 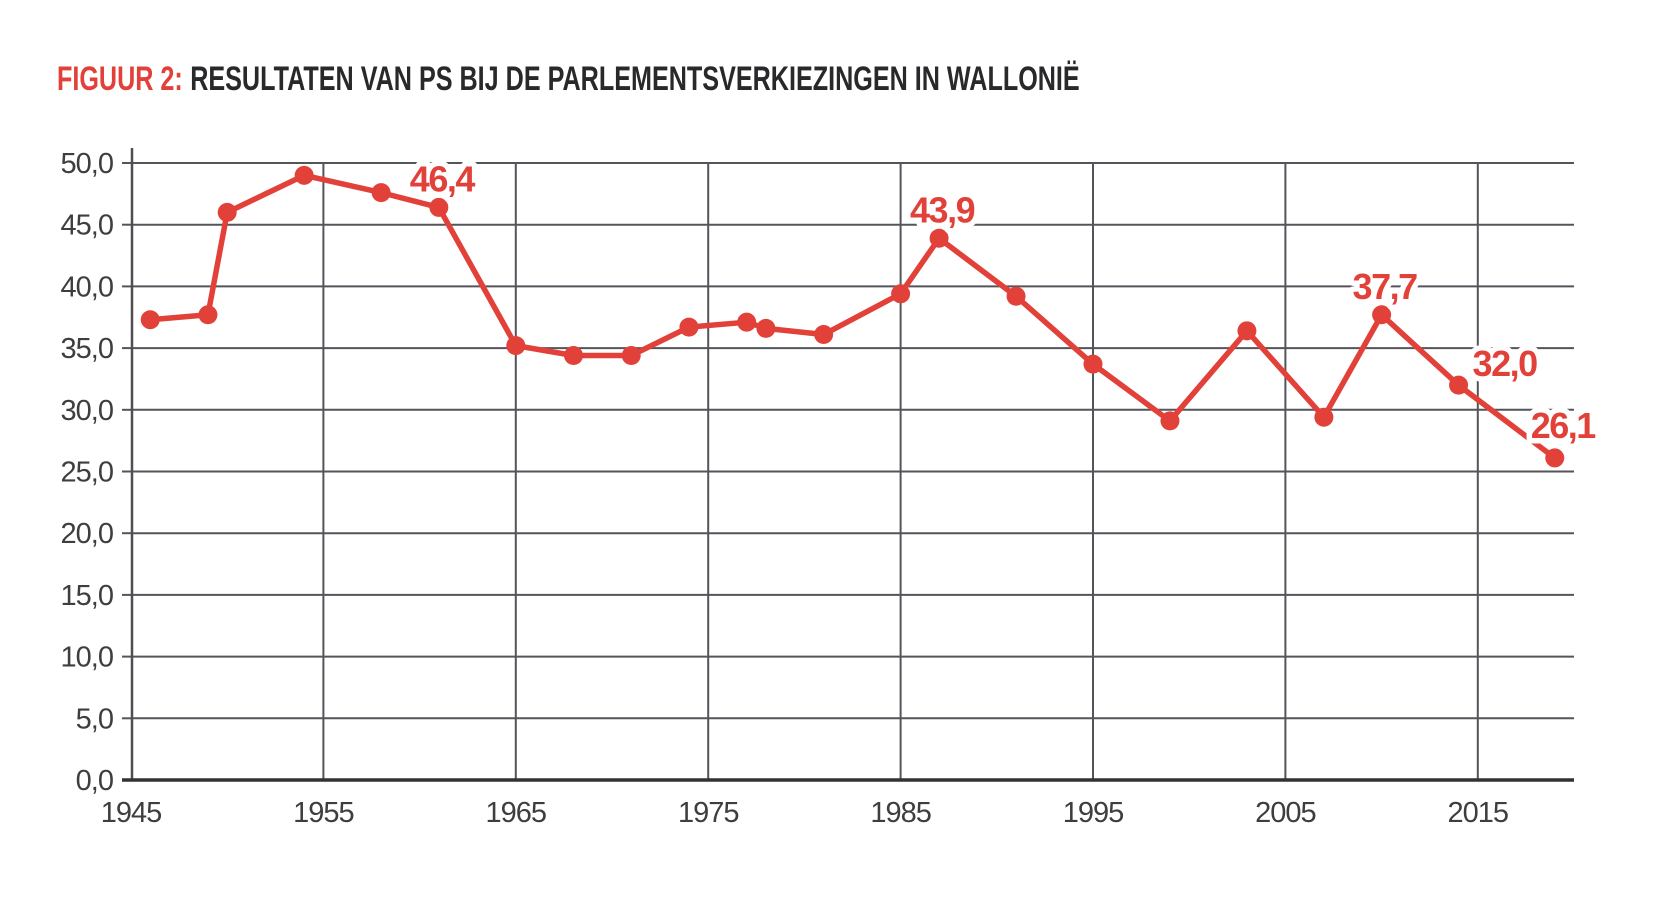 What do you see at coordinates (1564, 425) in the screenshot?
I see `data-point-label: 26,1` at bounding box center [1564, 425].